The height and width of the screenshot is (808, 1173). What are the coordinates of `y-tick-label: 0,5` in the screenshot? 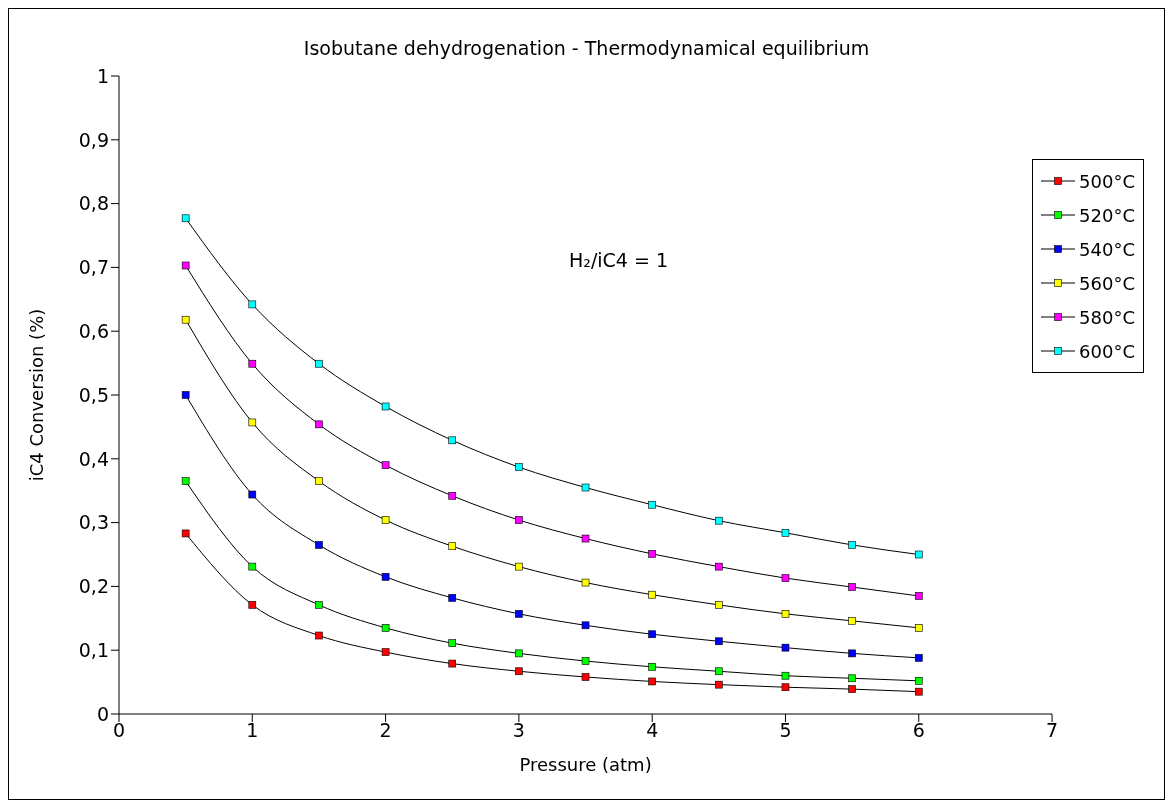 It's located at (93, 394).